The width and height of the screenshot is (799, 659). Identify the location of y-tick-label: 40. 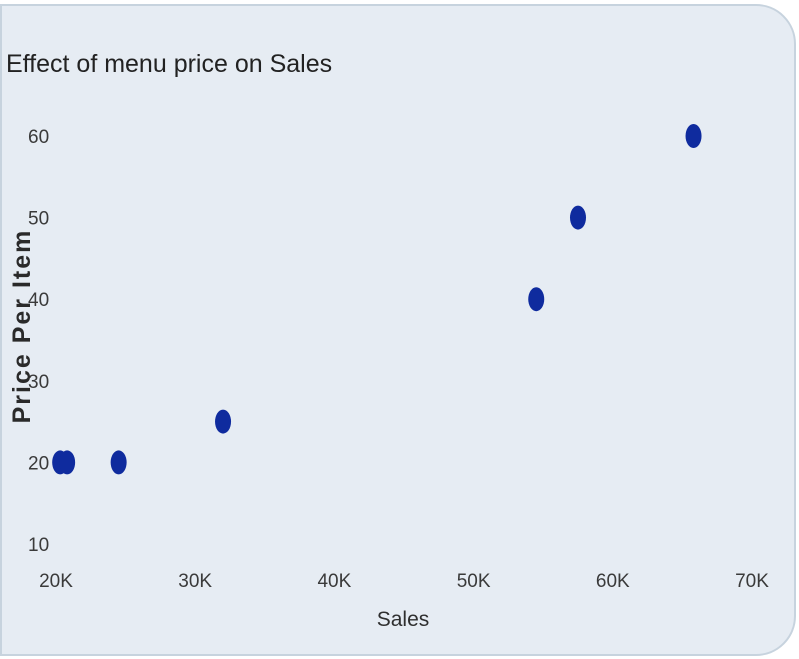
(38, 300).